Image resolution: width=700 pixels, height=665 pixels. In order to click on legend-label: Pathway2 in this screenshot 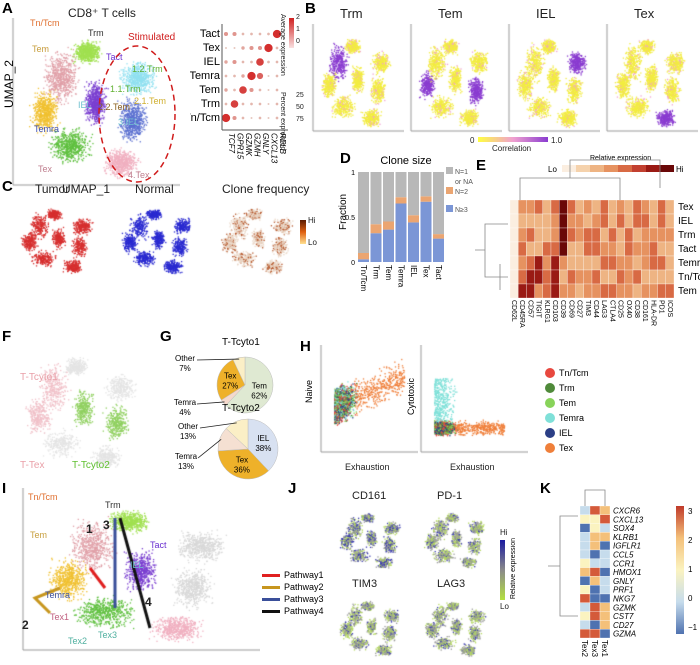, I will do `click(304, 587)`.